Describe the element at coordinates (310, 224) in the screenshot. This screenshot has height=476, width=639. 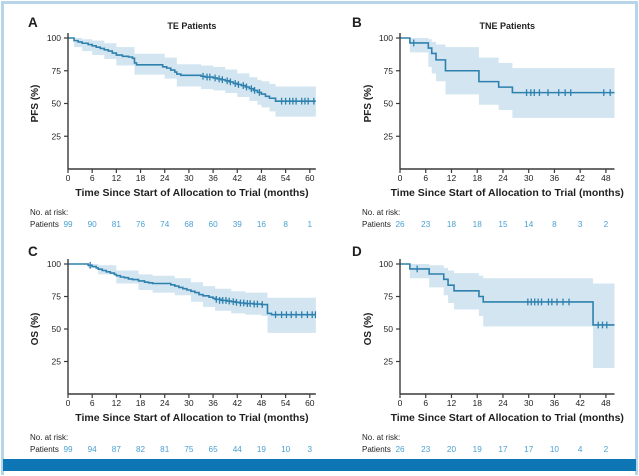
I see `risk-count: 1` at that location.